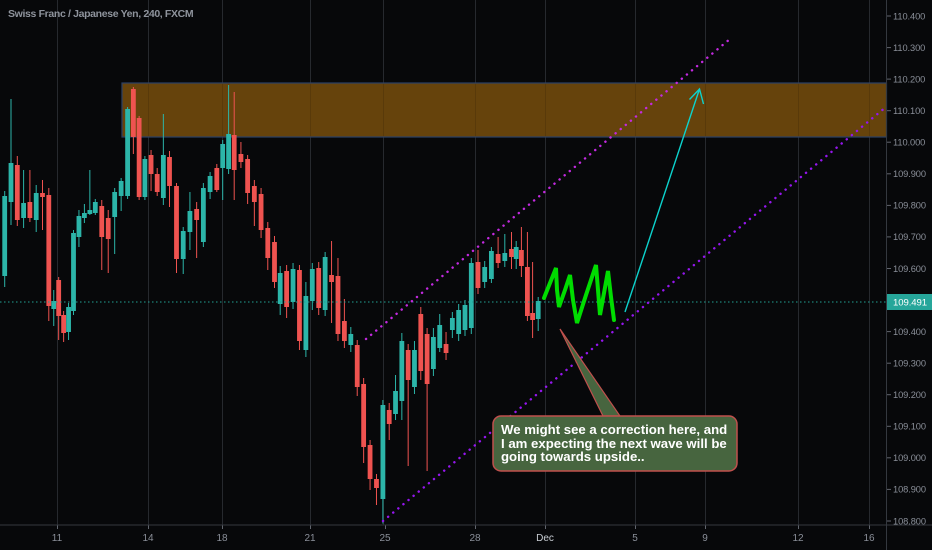  What do you see at coordinates (545, 538) in the screenshot?
I see `svg-text: Dec` at bounding box center [545, 538].